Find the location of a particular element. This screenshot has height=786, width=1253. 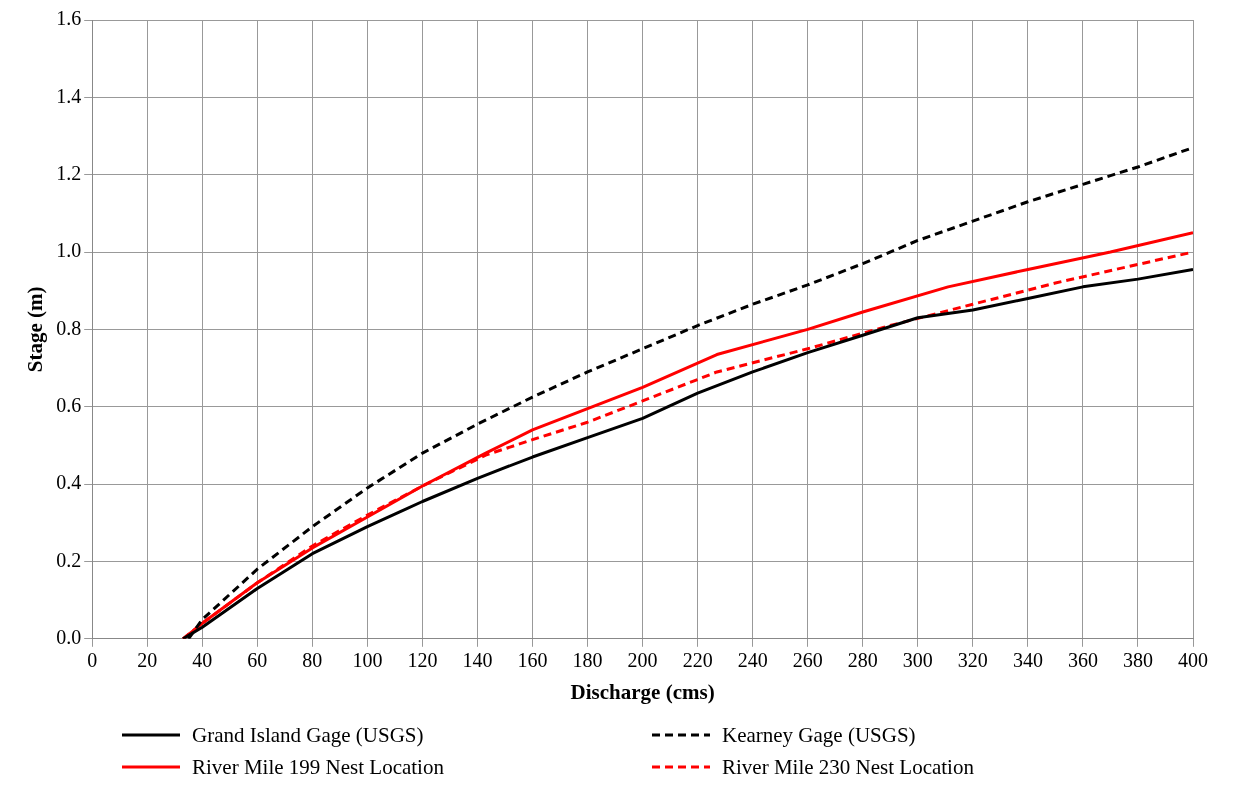

y-tick-label: 1.2 is located at coordinates (69, 172).